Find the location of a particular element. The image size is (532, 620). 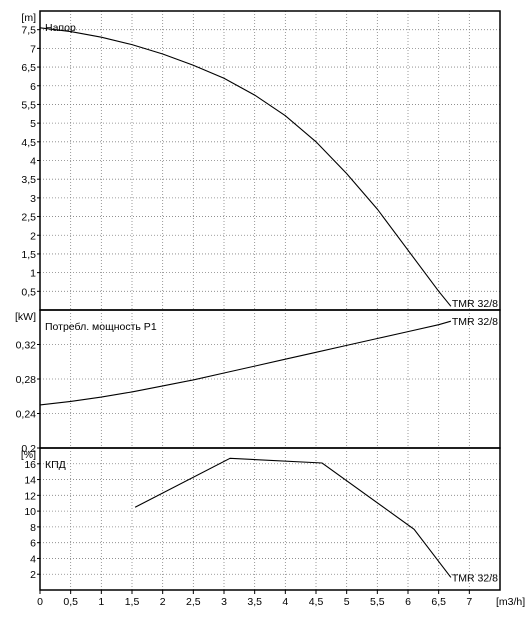

y-tick-label: 16 is located at coordinates (30, 465).